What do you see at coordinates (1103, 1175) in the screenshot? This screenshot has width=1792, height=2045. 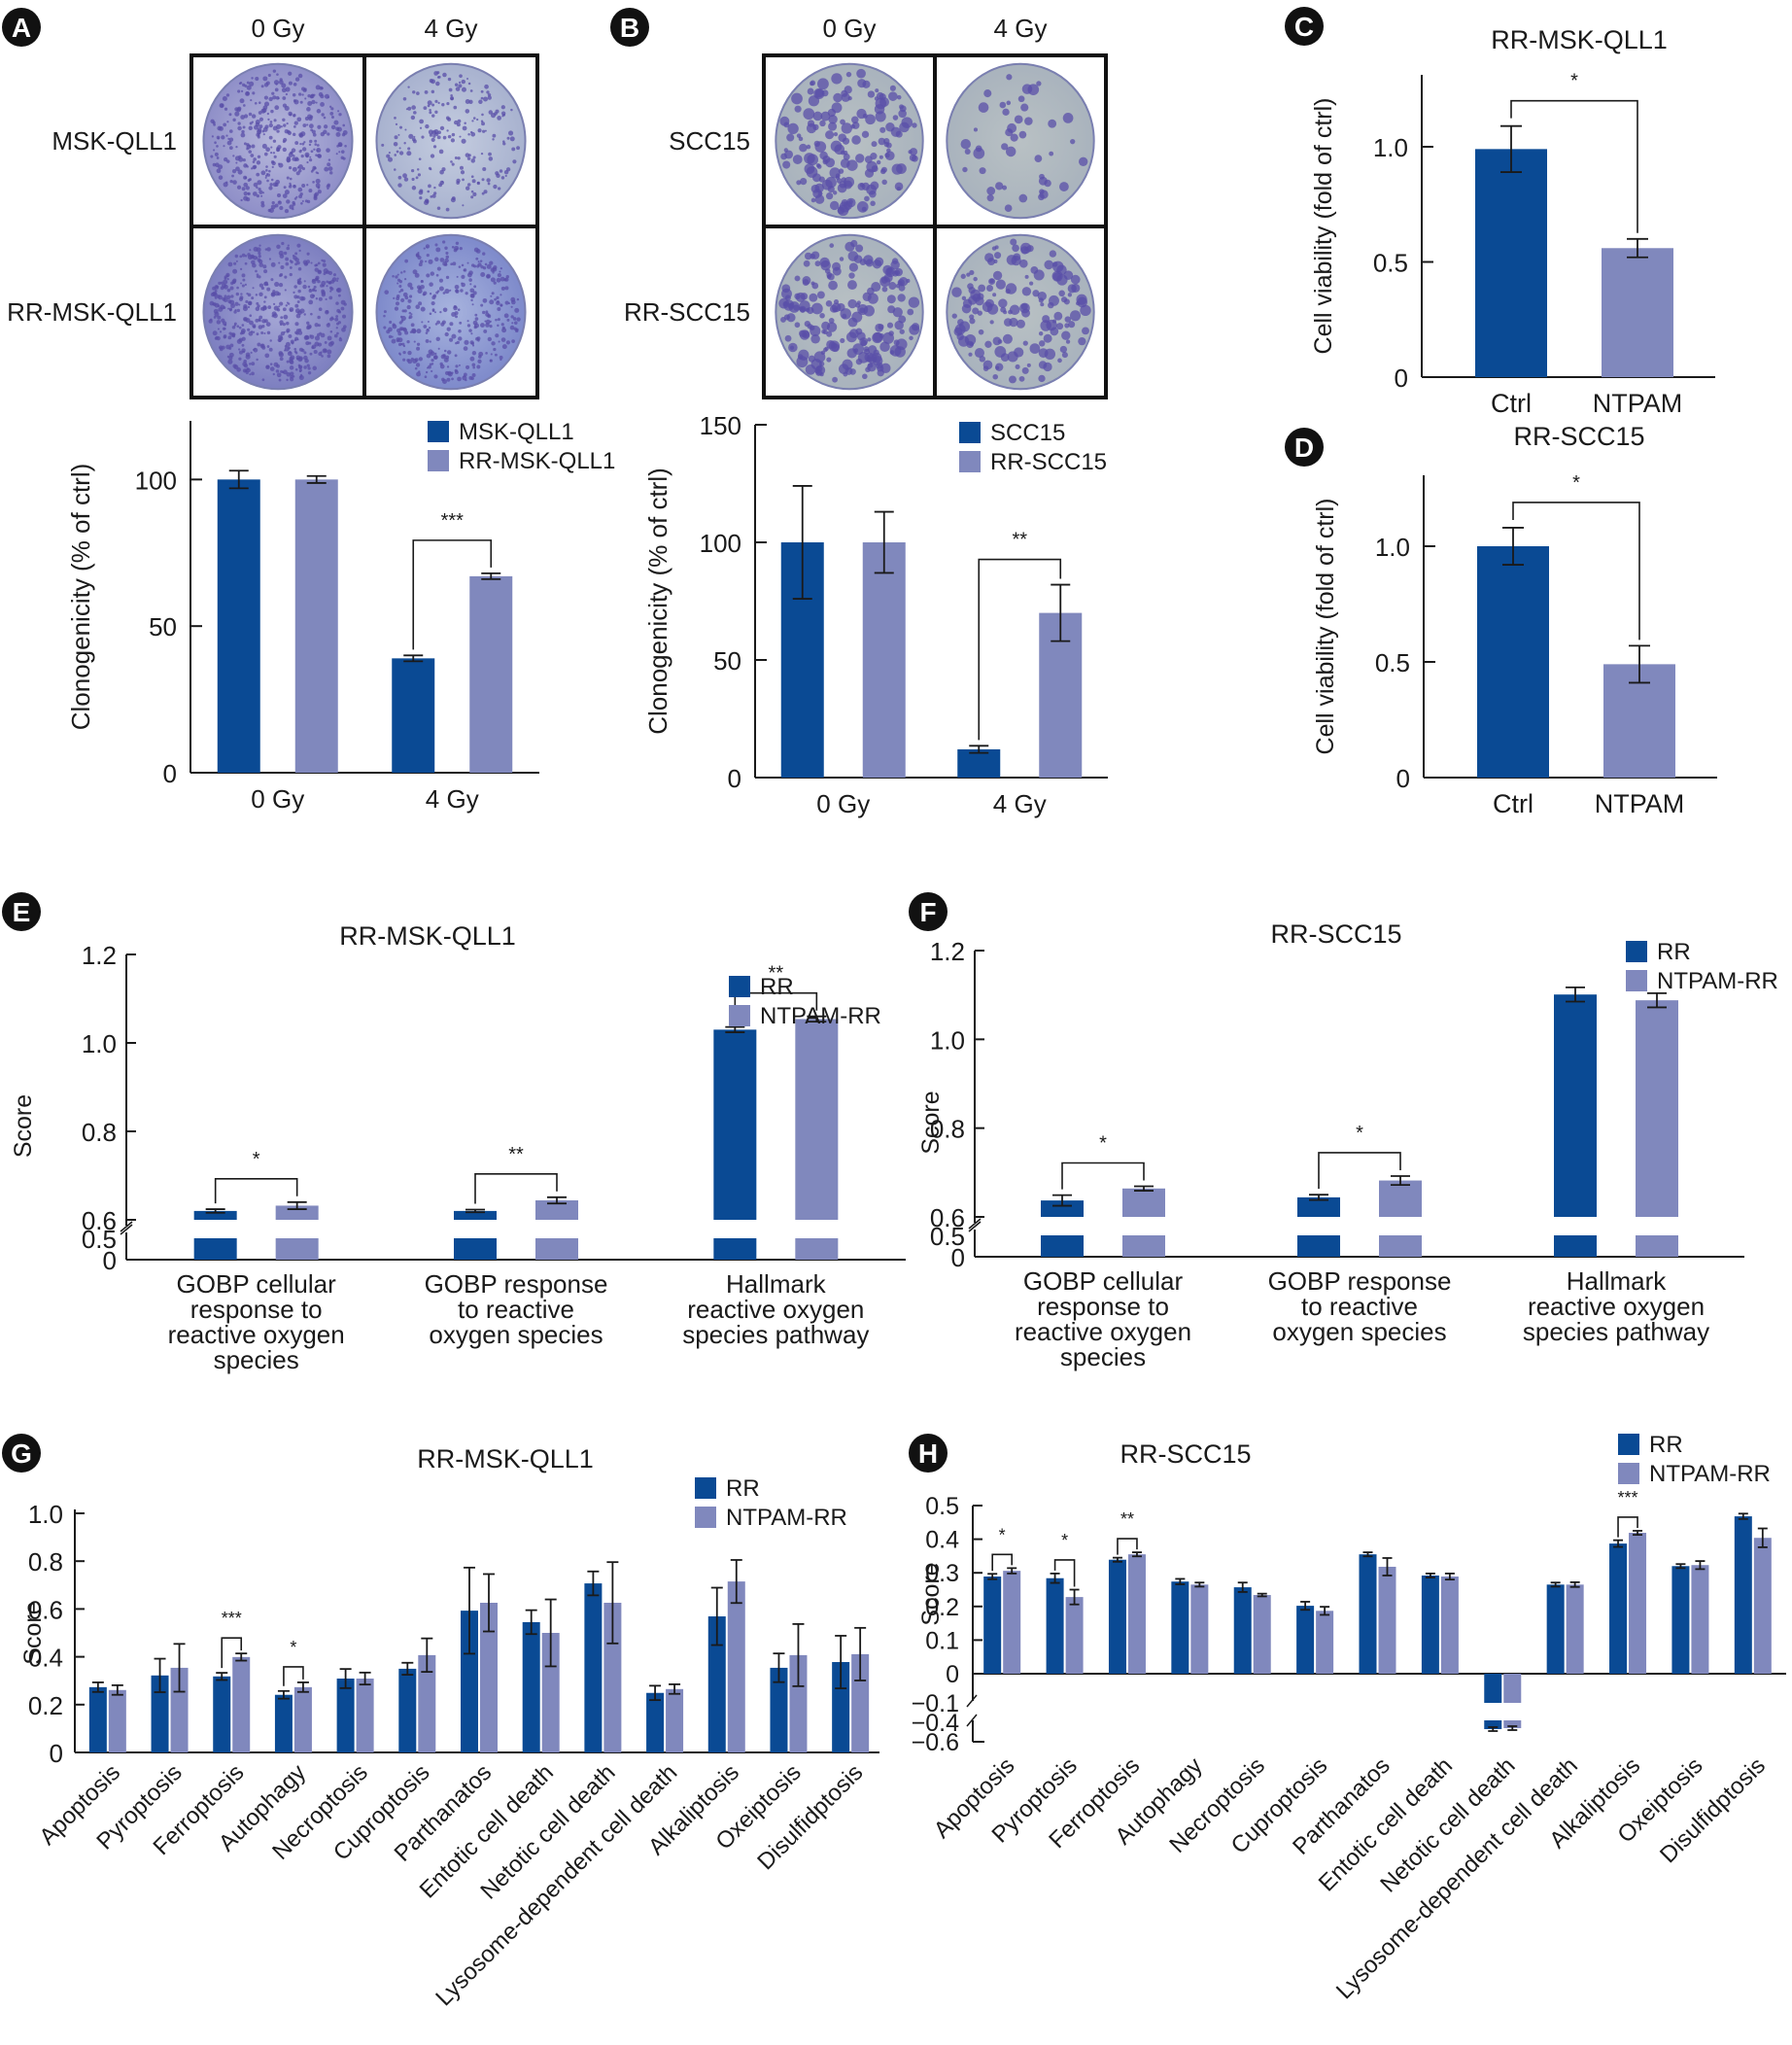 I see `significance-bracket` at bounding box center [1103, 1175].